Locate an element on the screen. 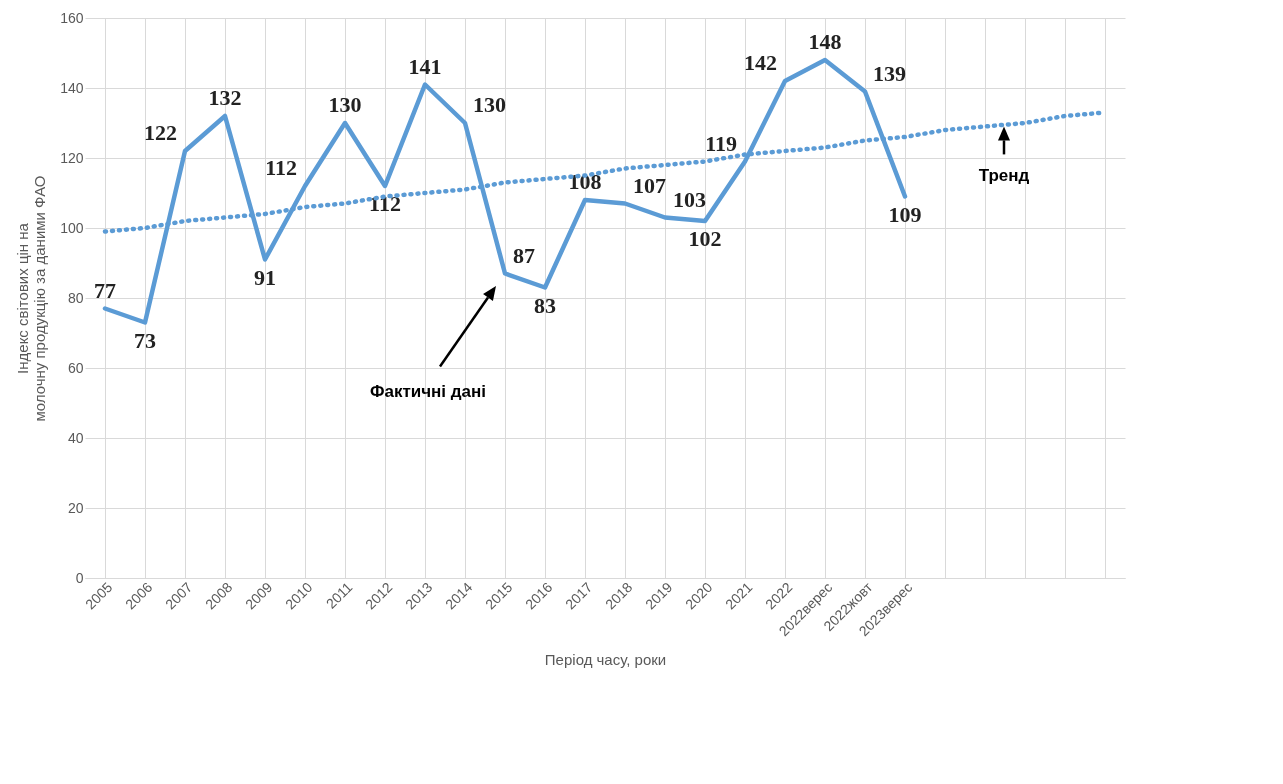  y-tick-label: 20 is located at coordinates (75, 507).